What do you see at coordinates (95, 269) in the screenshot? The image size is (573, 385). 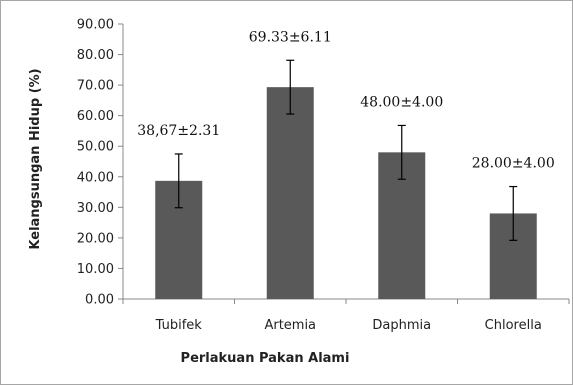 I see `y-tick-label: 10.00` at bounding box center [95, 269].